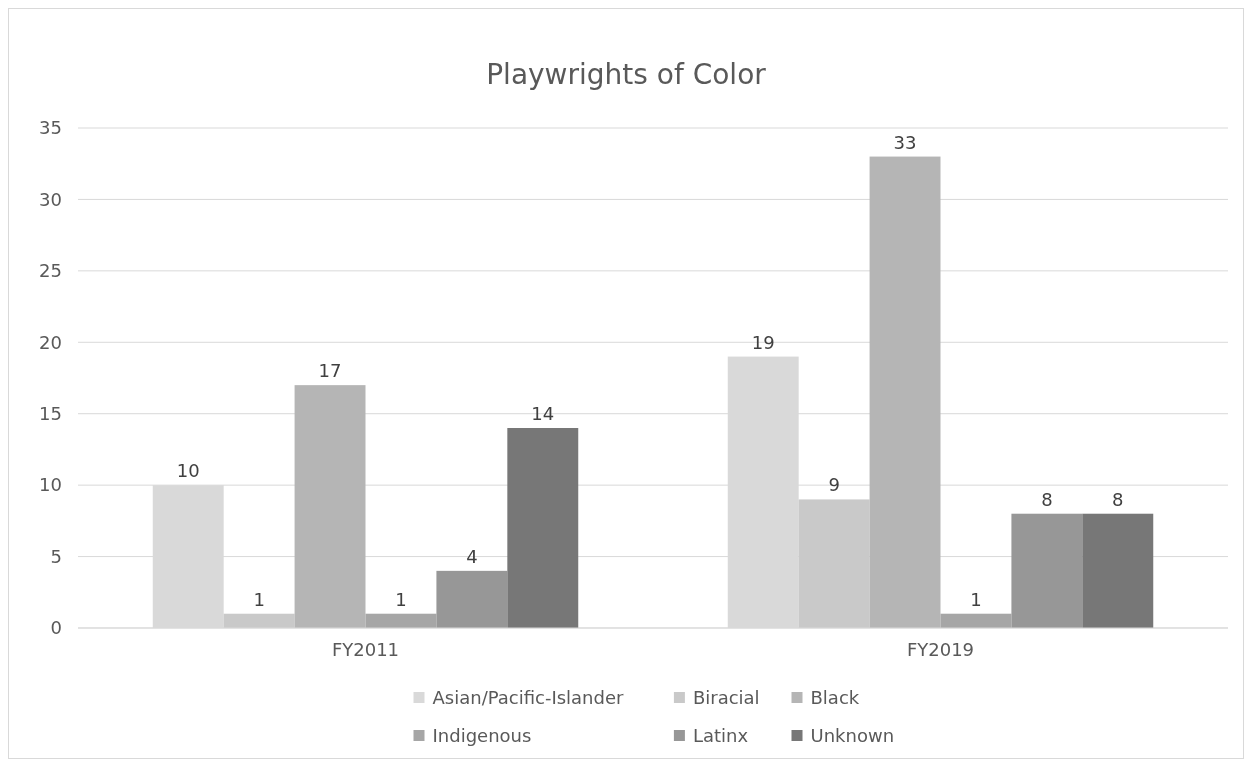  What do you see at coordinates (50, 271) in the screenshot?
I see `y-tick-label: 25` at bounding box center [50, 271].